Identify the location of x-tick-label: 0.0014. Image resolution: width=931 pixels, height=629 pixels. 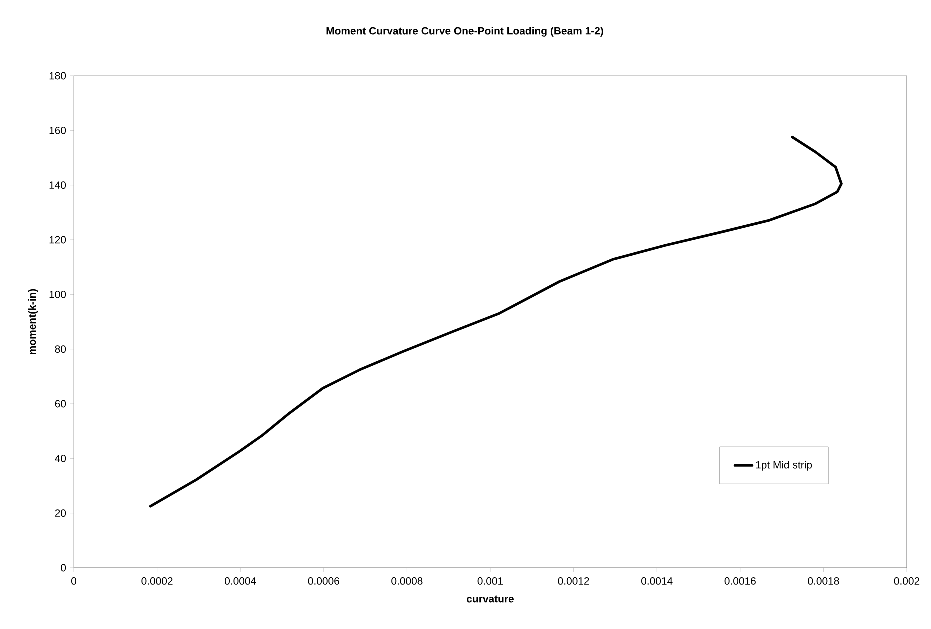
(657, 581).